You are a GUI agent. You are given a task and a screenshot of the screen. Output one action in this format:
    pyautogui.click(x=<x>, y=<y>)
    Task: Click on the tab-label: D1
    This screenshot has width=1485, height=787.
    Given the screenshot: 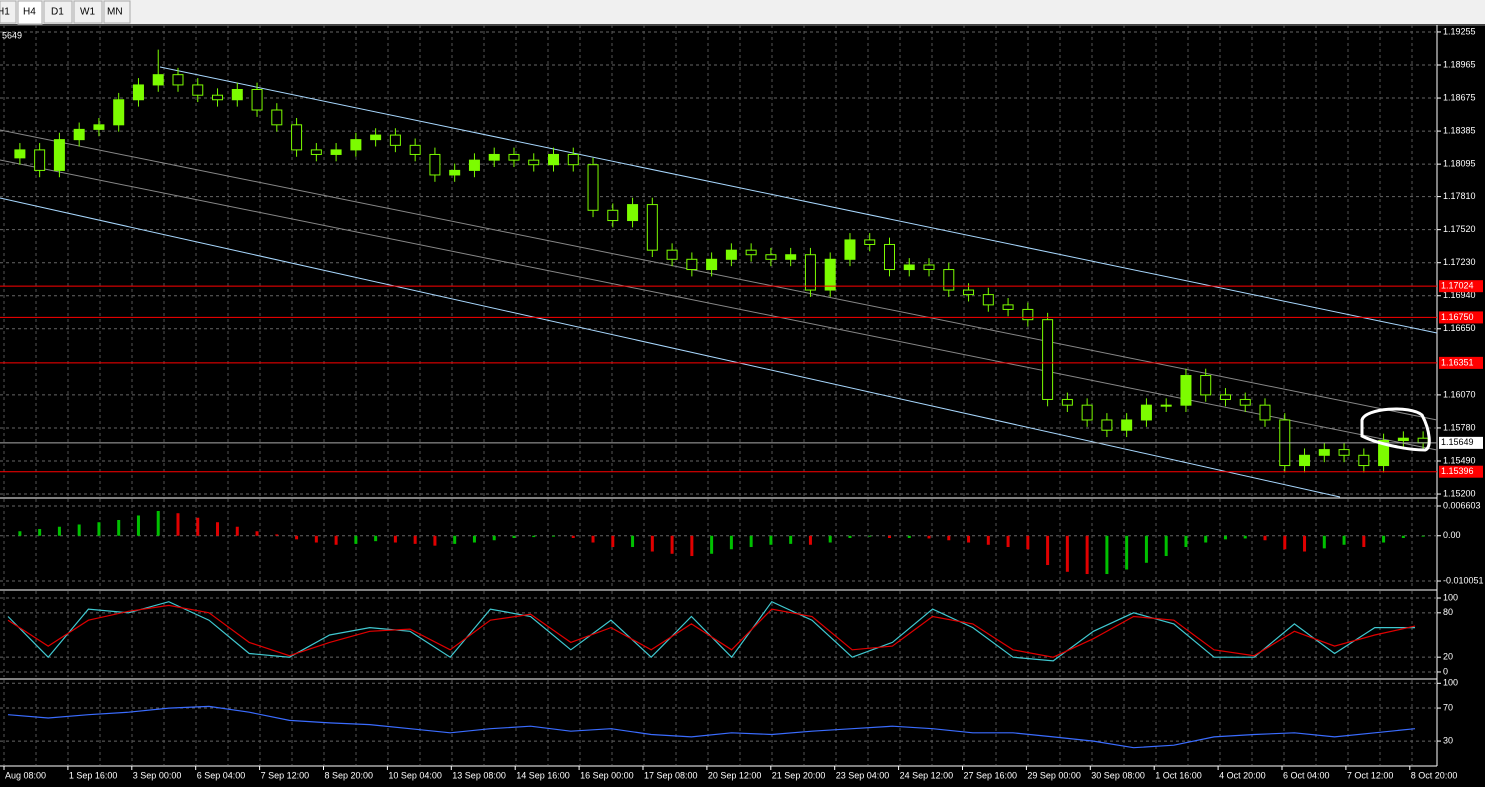 What is the action you would take?
    pyautogui.click(x=57, y=12)
    